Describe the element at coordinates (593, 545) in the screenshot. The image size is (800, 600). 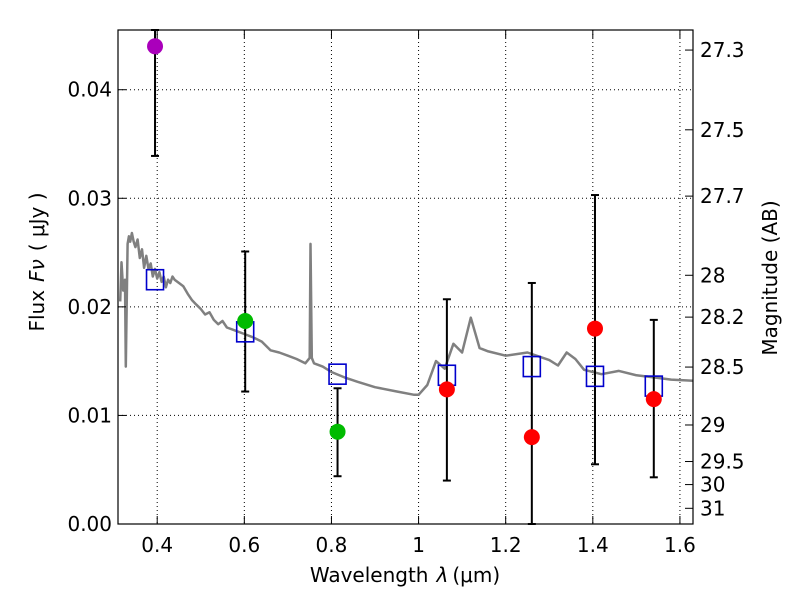
I see `x-tick-label: 1.4` at that location.